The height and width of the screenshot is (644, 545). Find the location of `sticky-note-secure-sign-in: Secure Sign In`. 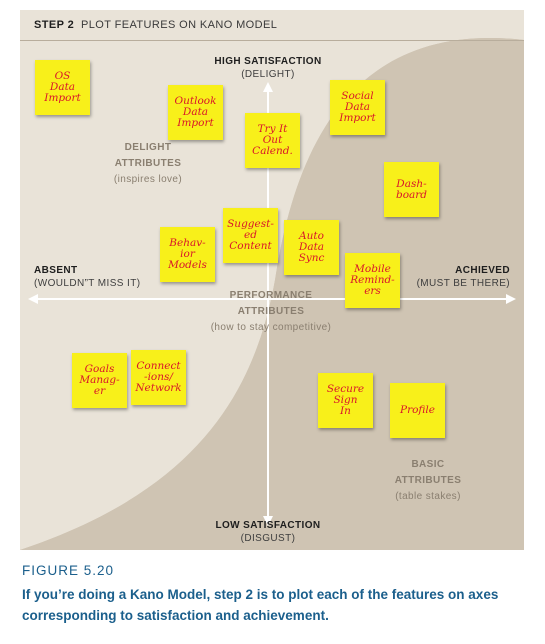

sticky-note-secure-sign-in: Secure Sign In is located at coordinates (345, 400).